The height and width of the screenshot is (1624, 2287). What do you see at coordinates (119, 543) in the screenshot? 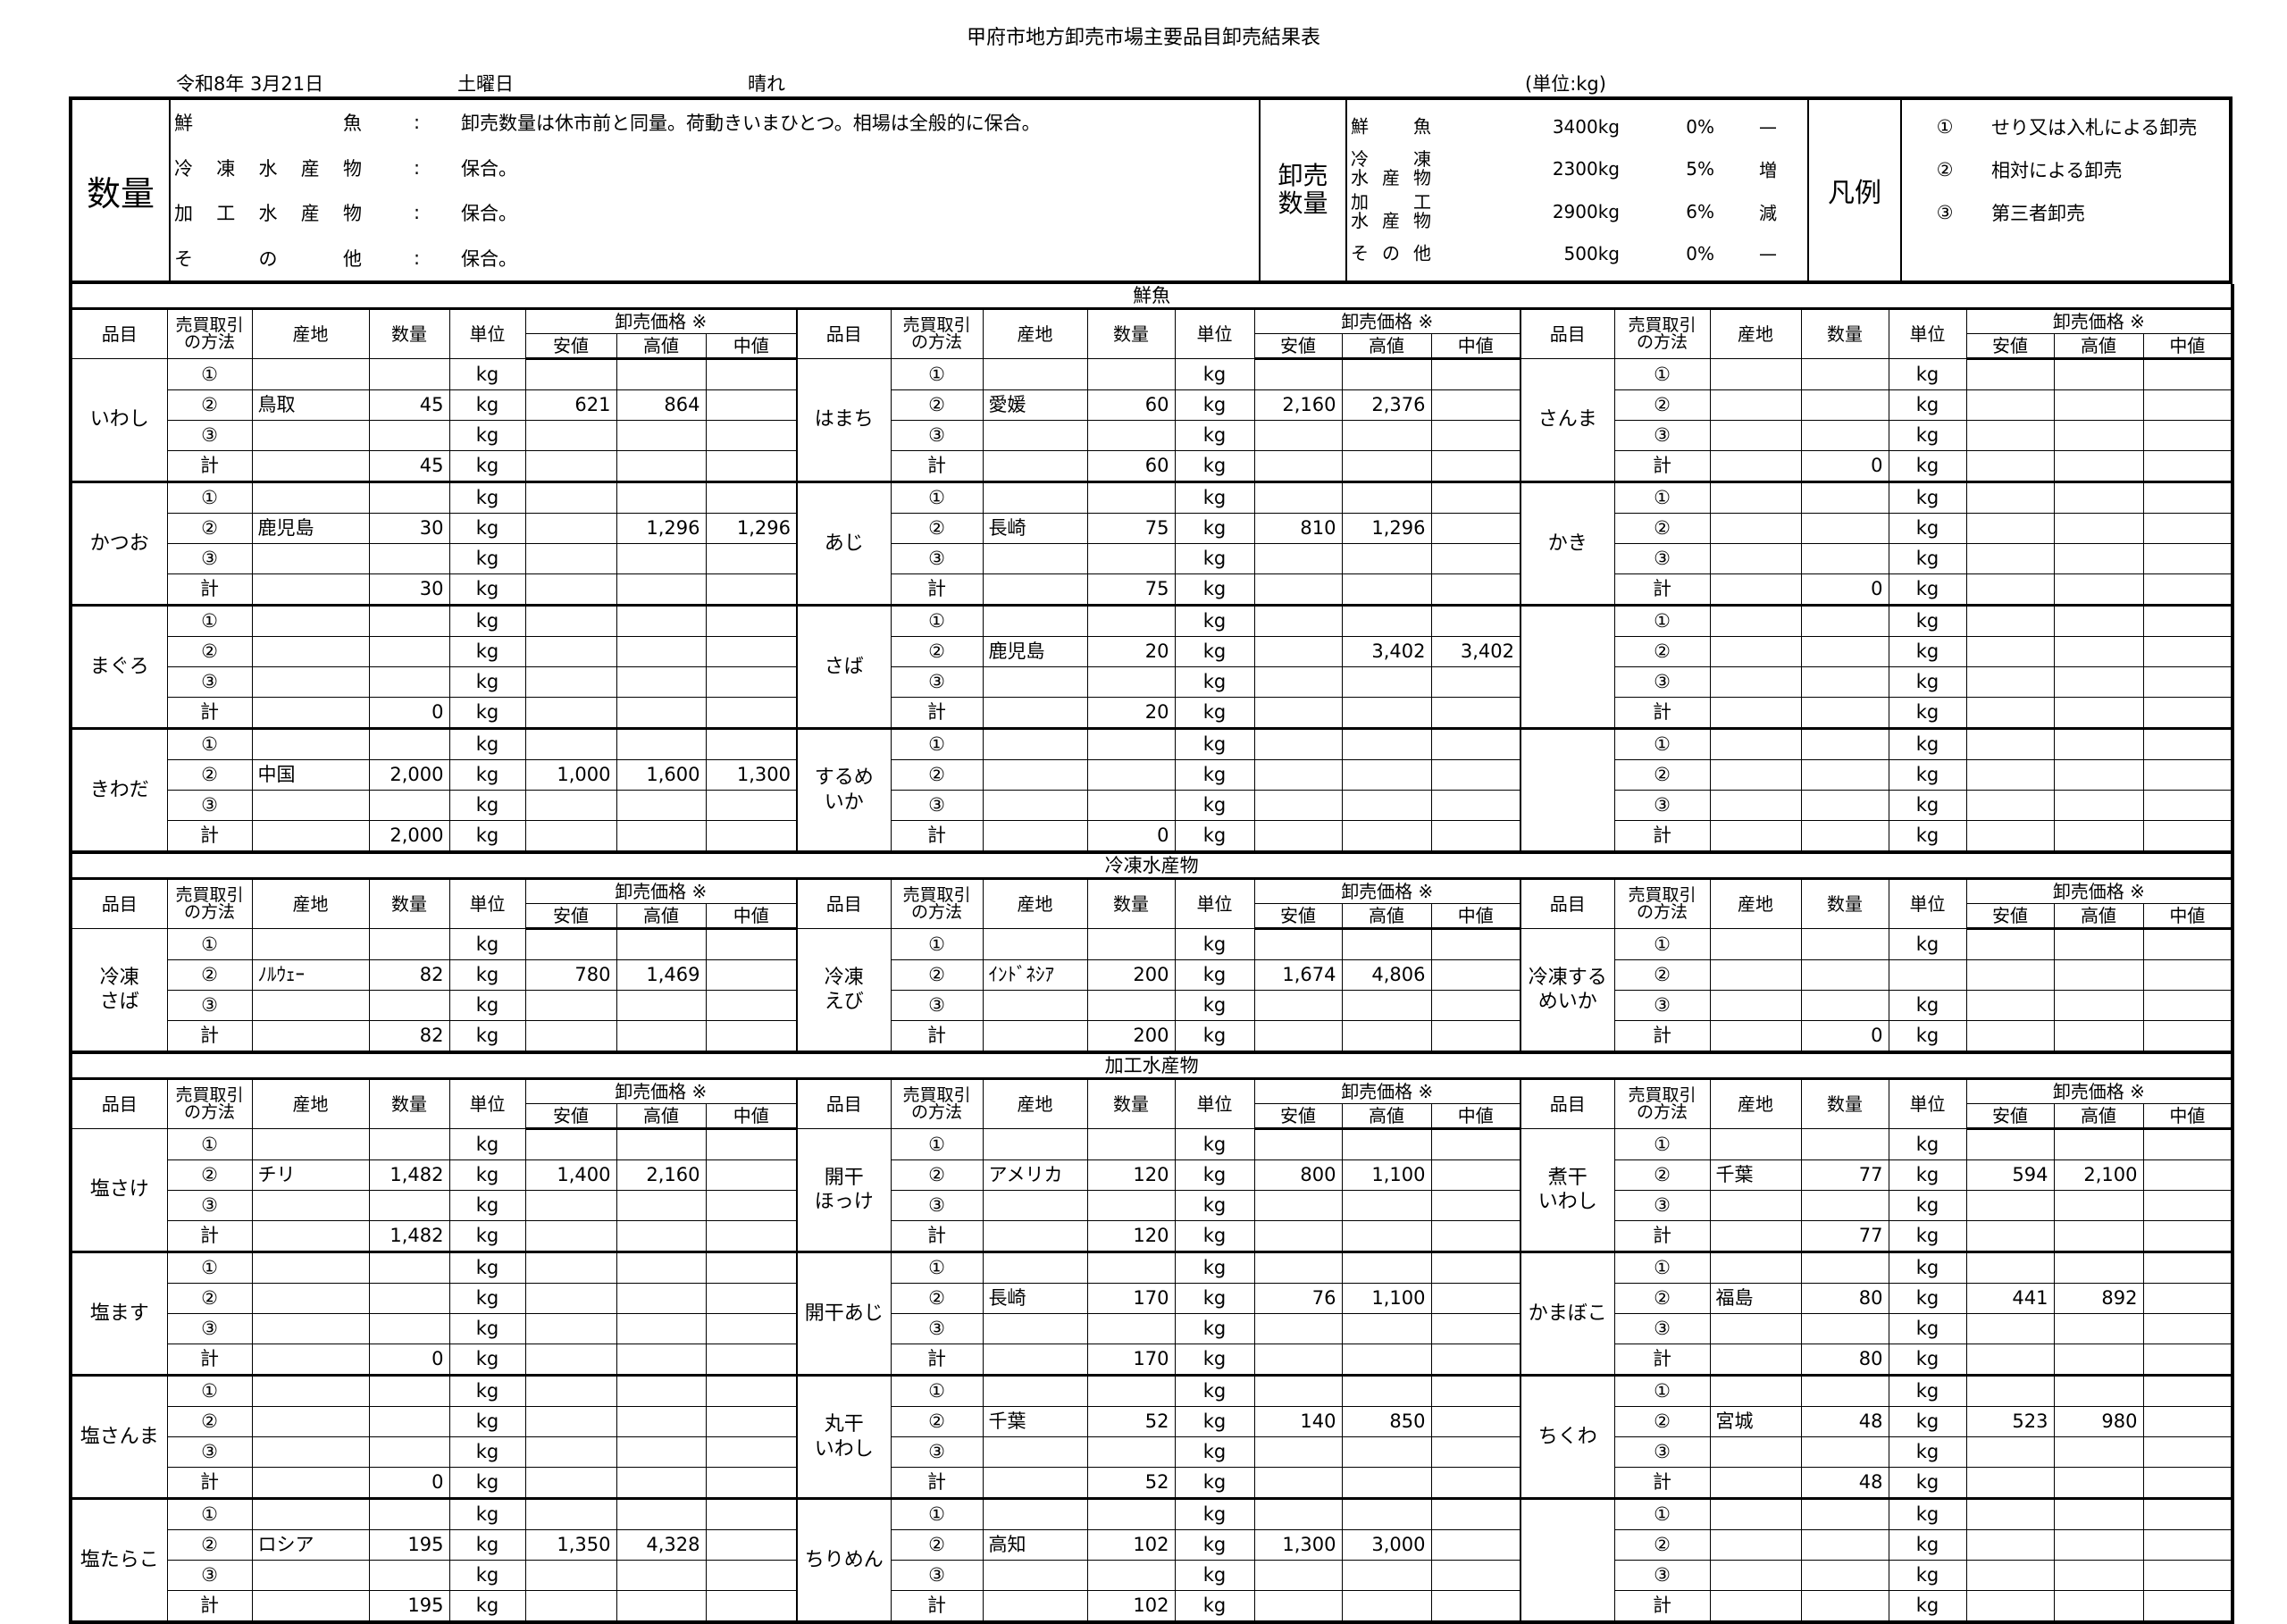
I see `item-name: かつお` at bounding box center [119, 543].